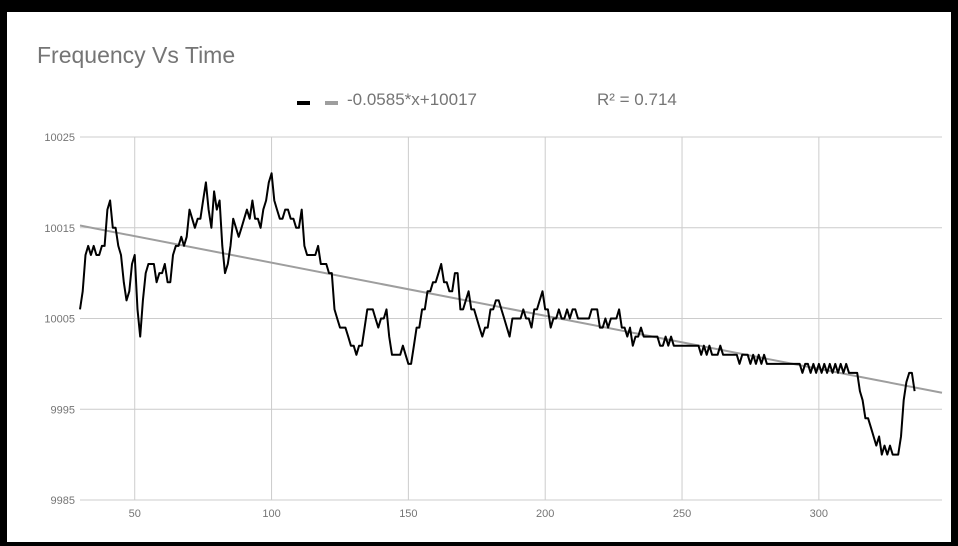  I want to click on x-tick-label: 200, so click(545, 514).